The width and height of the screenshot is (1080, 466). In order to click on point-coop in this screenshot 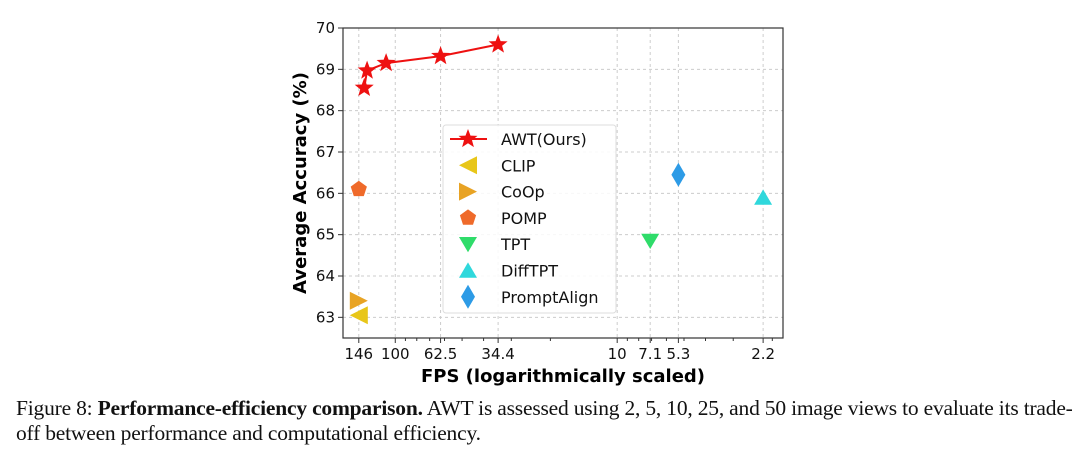, I will do `click(358, 300)`.